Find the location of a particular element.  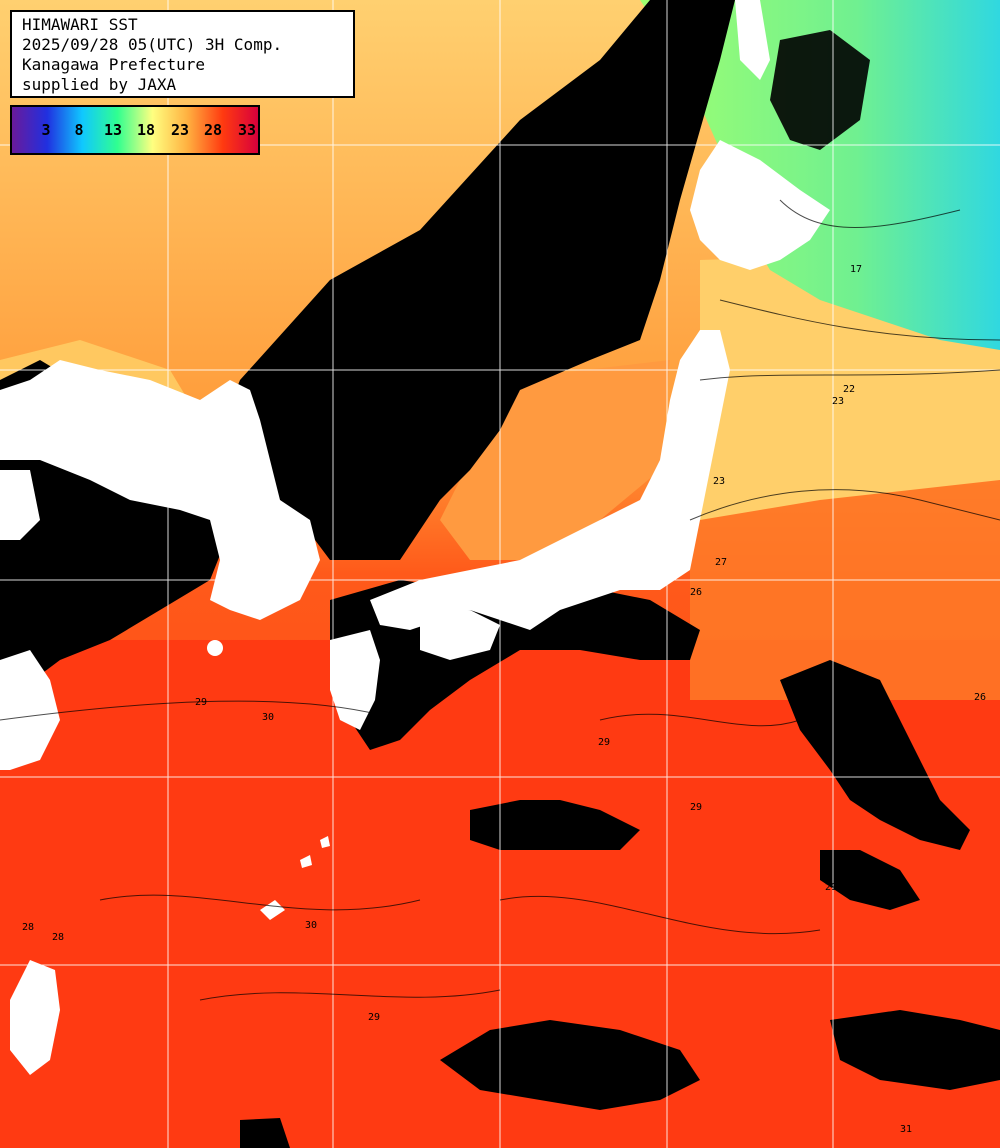

sea-cold-area is located at coordinates (820, 175).